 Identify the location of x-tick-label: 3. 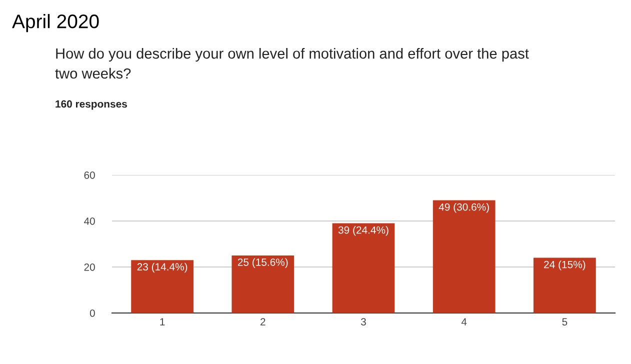
(363, 322).